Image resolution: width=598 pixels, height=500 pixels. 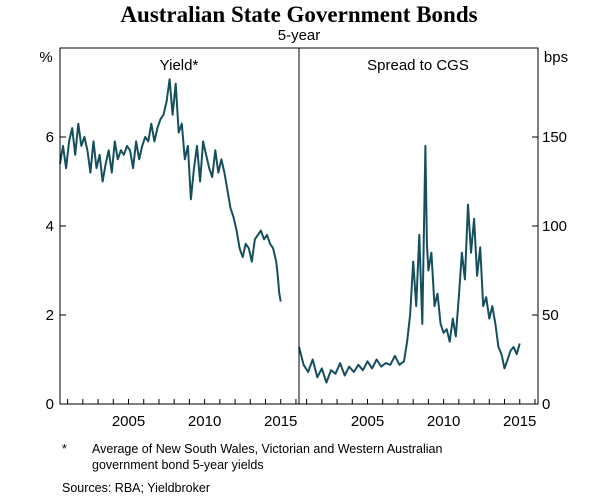 I want to click on footnote-line-2: government bond 5-year yields, so click(x=178, y=465).